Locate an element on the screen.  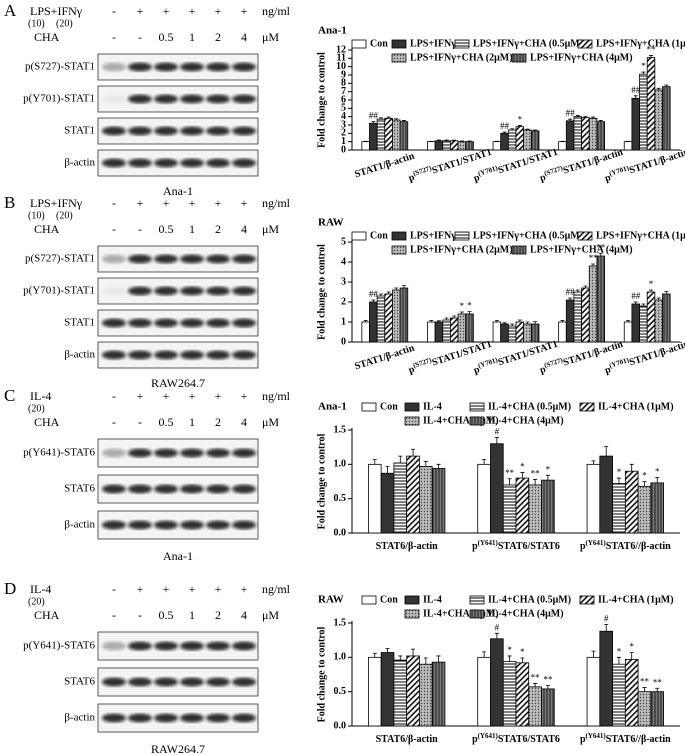
panel-letter: B is located at coordinates (9, 202).